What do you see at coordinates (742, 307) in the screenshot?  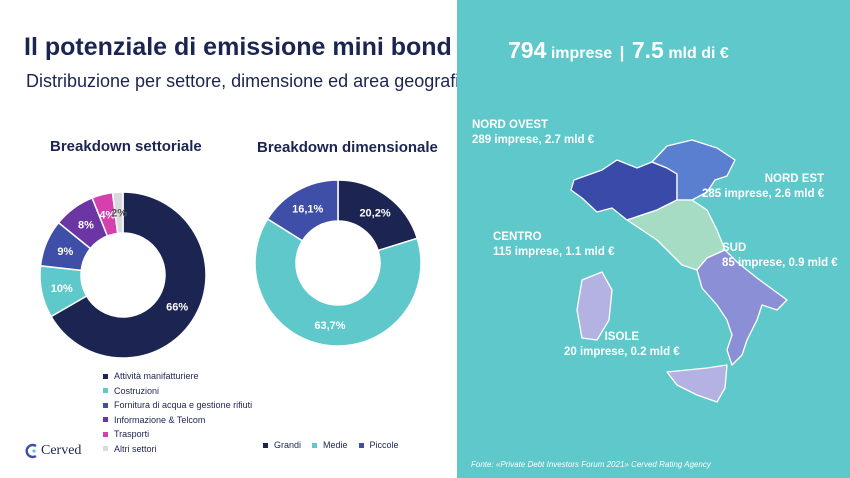 I see `region-sud` at bounding box center [742, 307].